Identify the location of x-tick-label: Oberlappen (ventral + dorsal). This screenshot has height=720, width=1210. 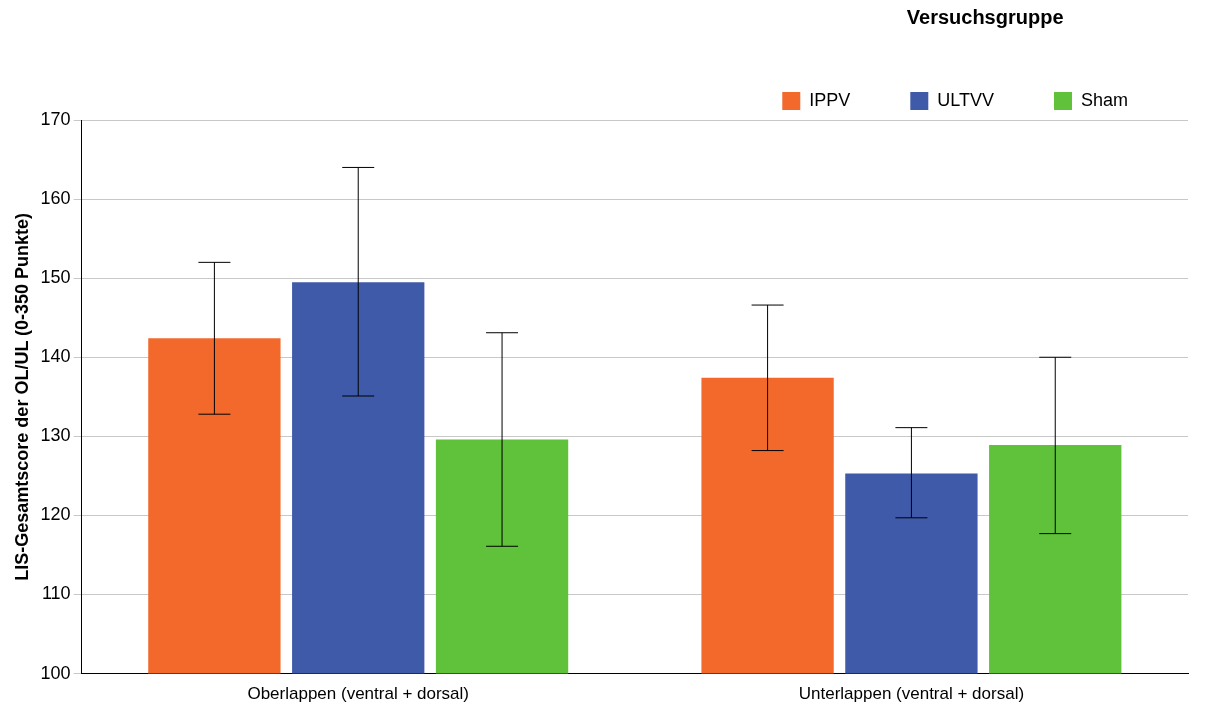
(358, 694).